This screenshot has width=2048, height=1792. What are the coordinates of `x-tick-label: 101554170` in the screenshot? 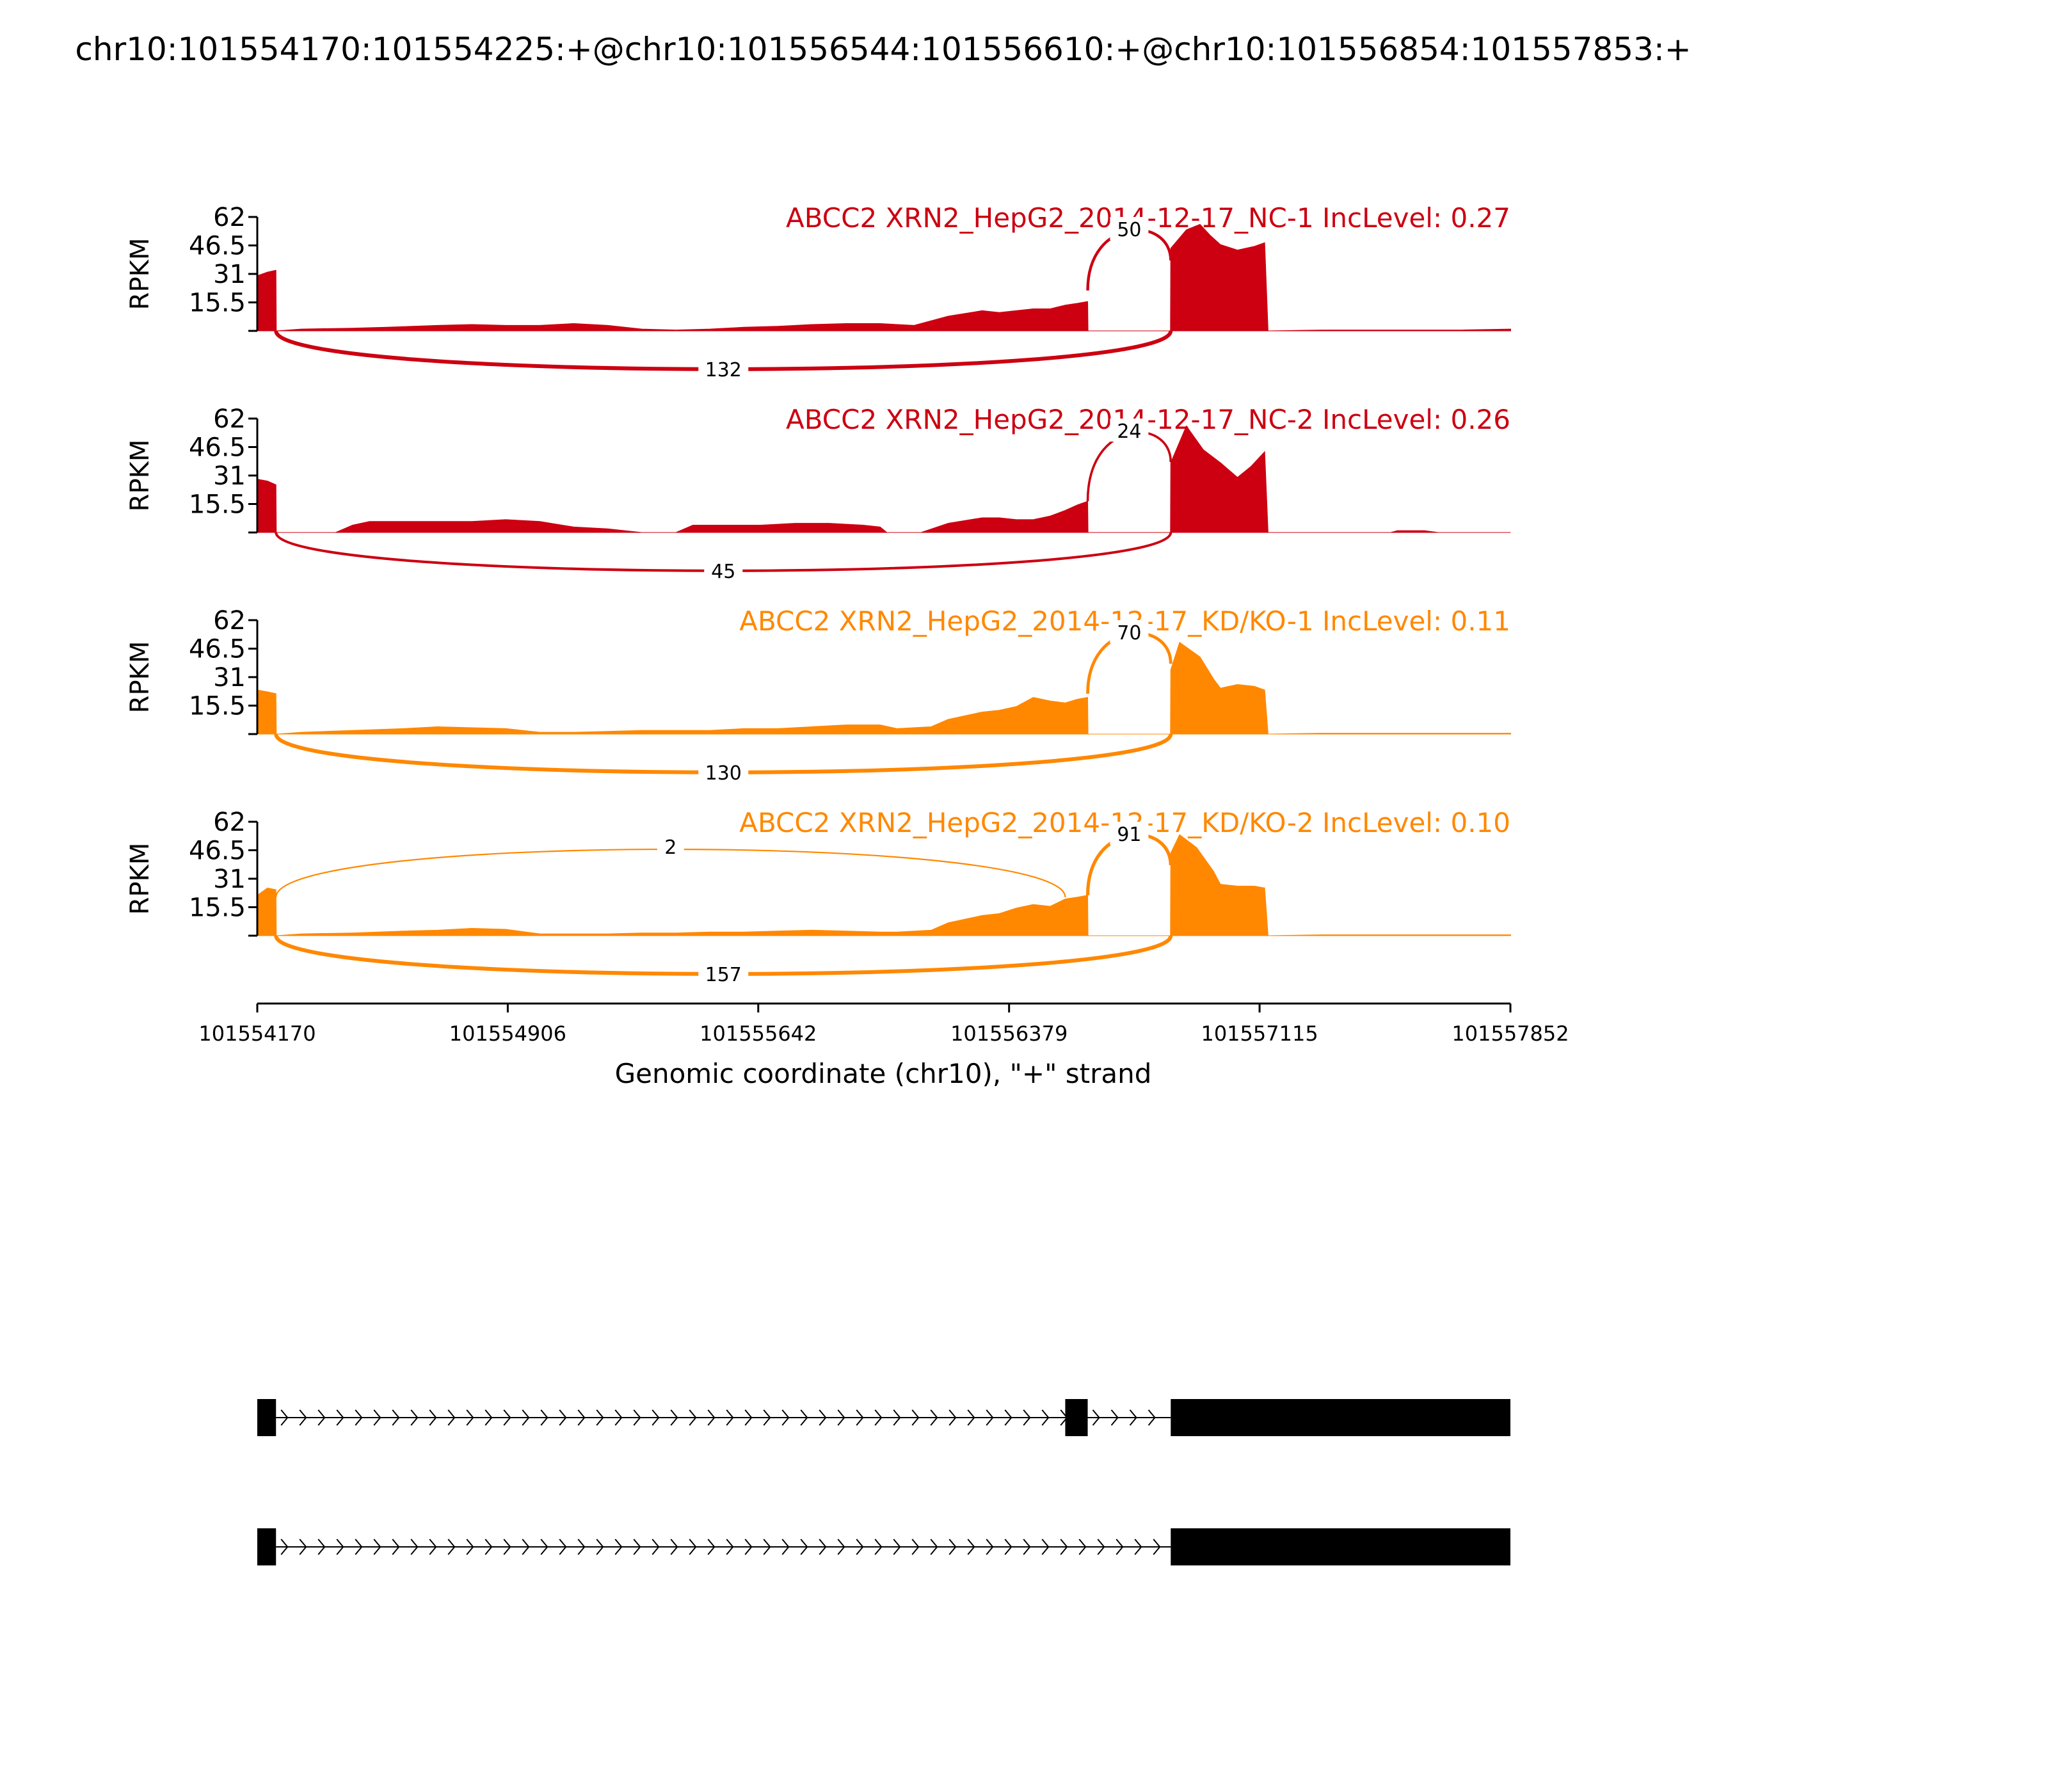 It's located at (257, 1033).